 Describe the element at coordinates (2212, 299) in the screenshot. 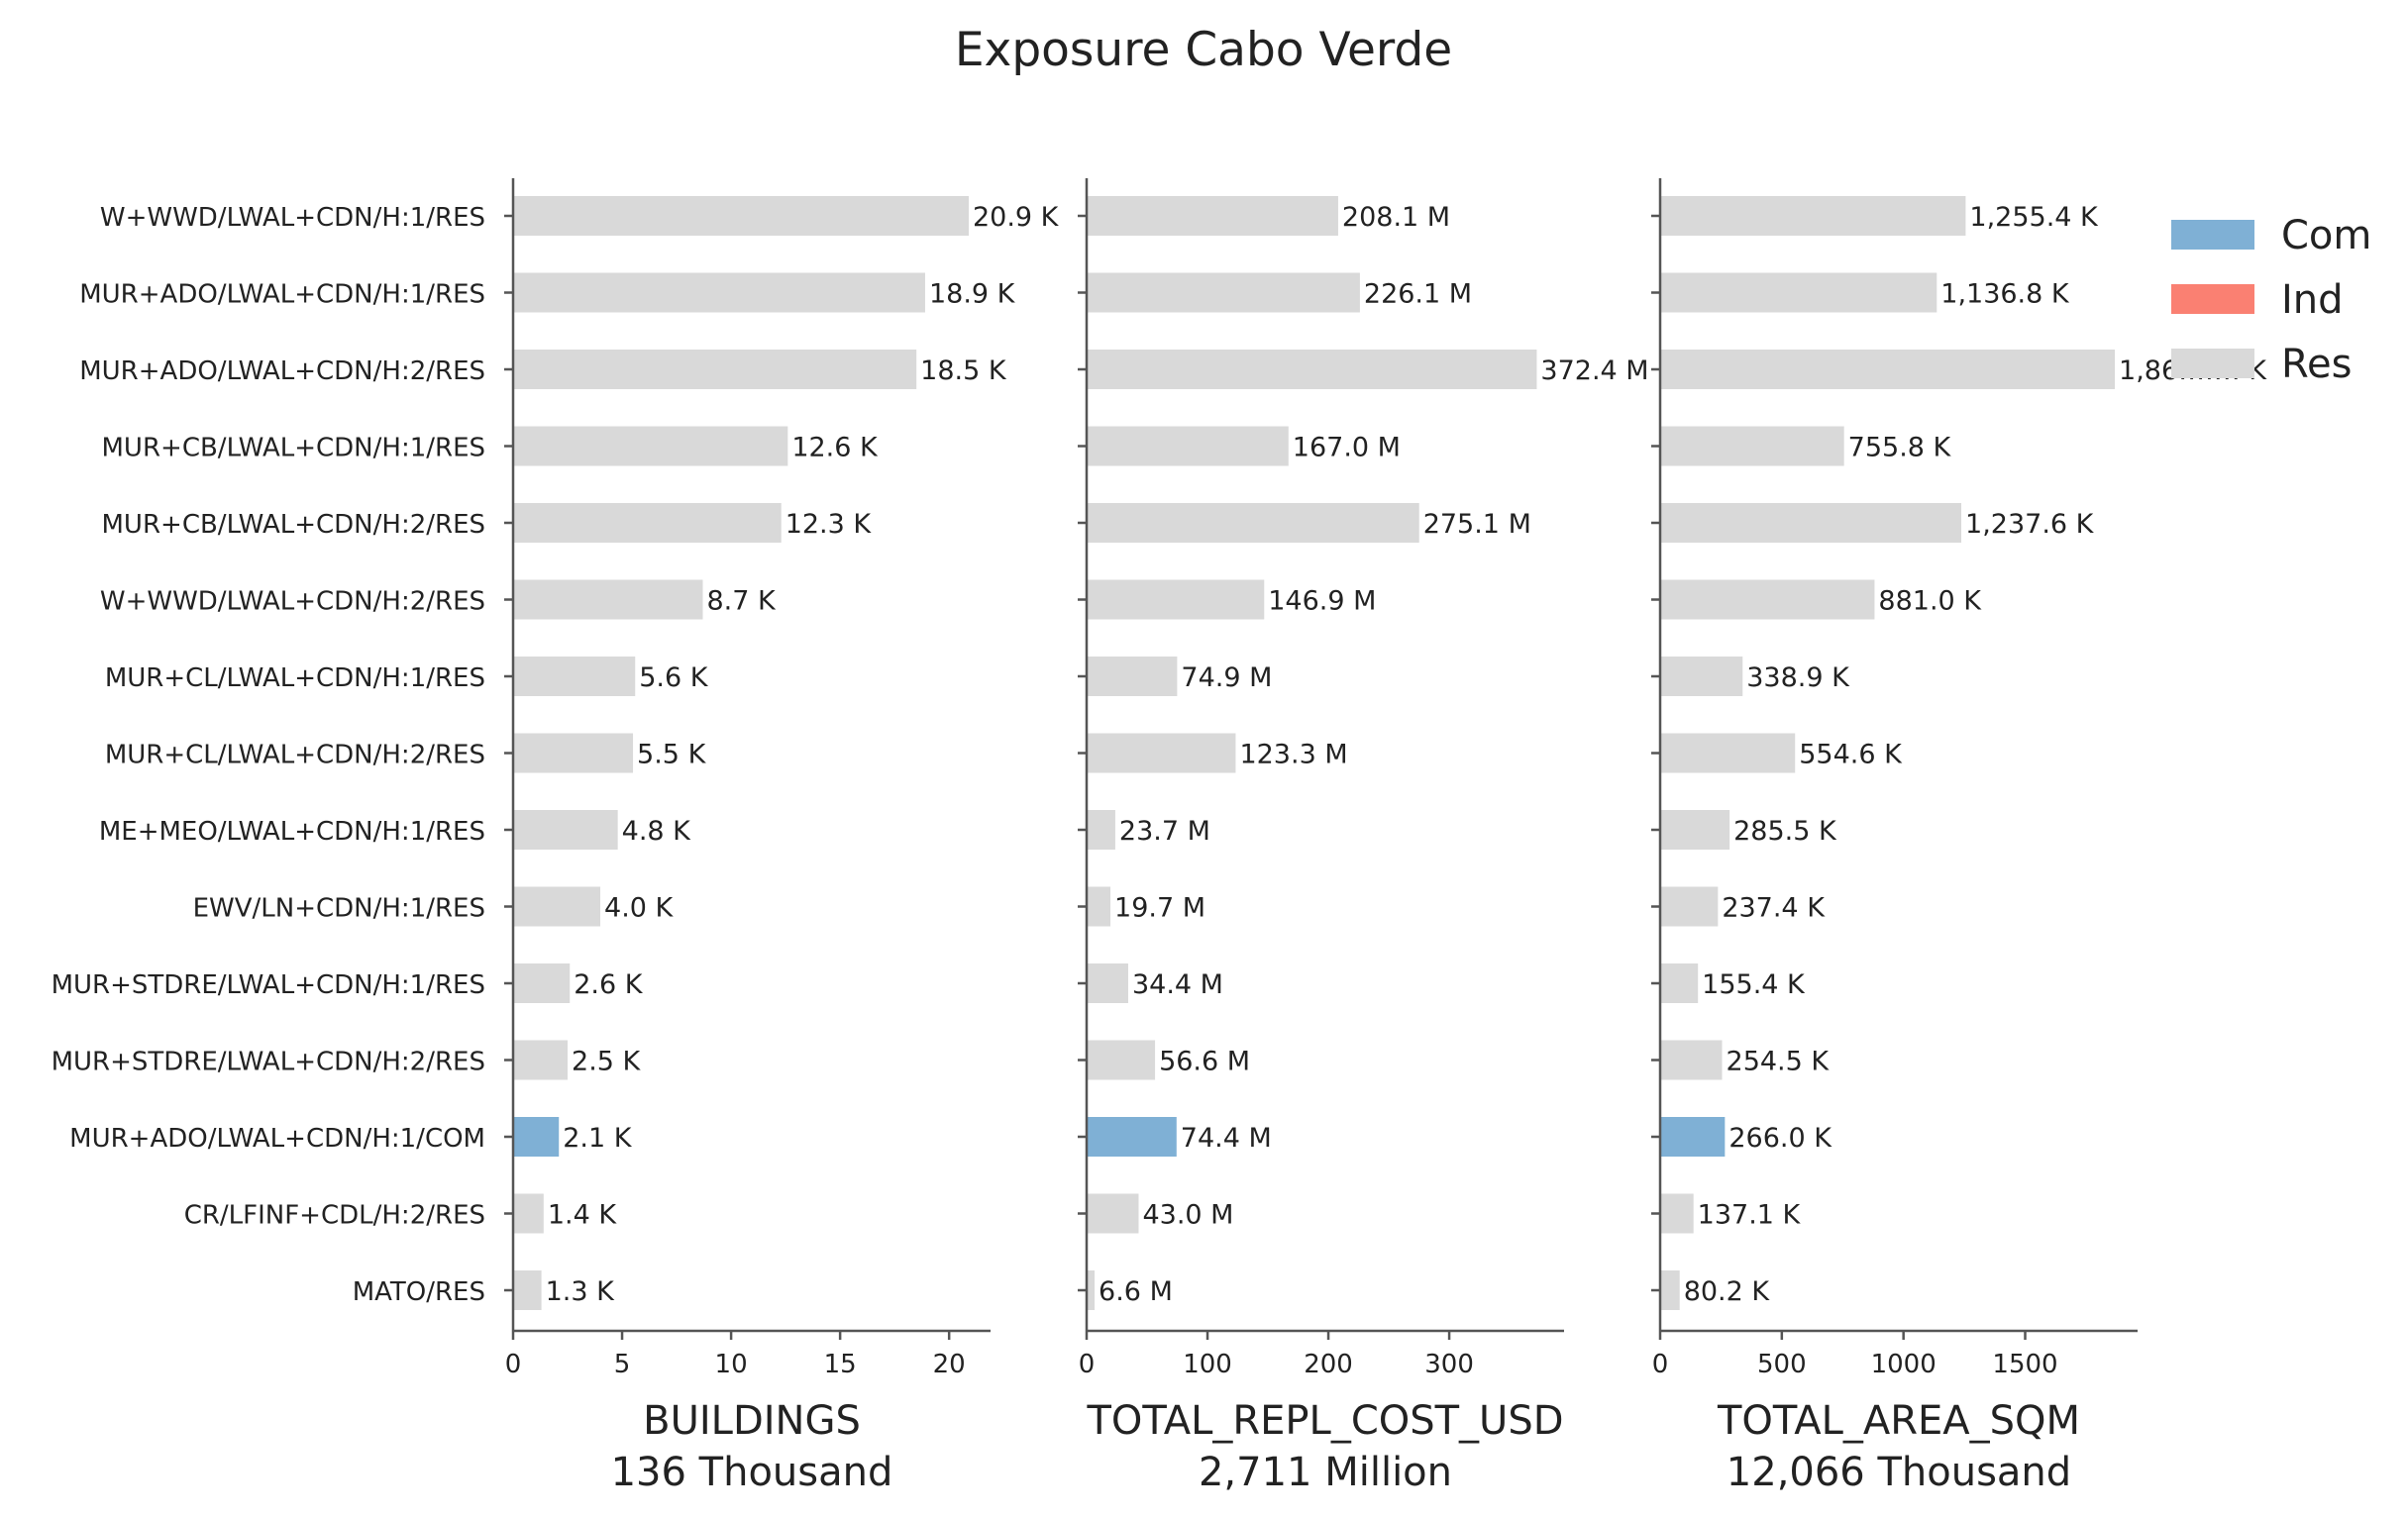

I see `legend-swatch-ind` at that location.